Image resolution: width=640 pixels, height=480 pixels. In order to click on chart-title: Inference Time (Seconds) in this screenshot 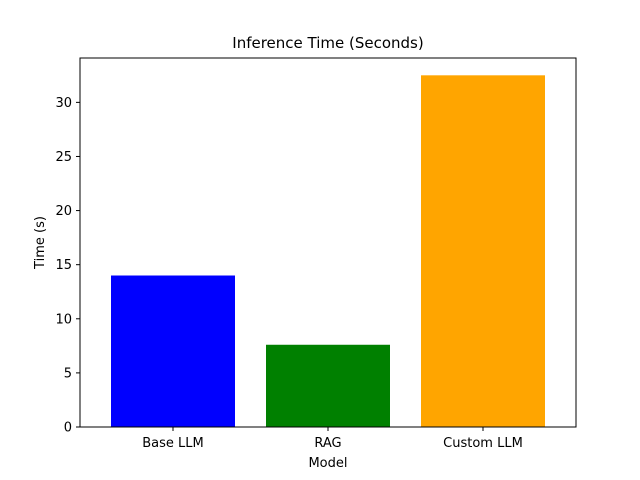, I will do `click(327, 43)`.